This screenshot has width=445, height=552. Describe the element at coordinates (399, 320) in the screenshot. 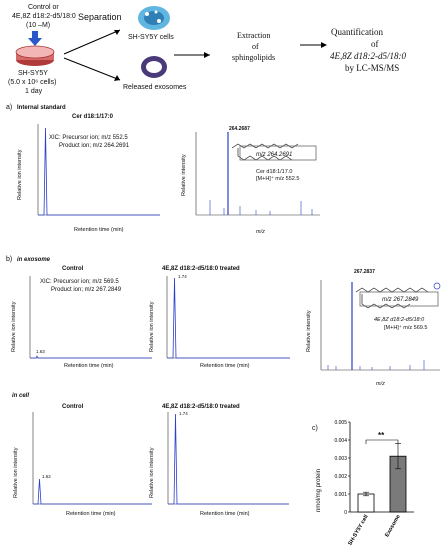

I see `panel-b-compound: 4E,8Z d18:2-d5/18:0` at that location.